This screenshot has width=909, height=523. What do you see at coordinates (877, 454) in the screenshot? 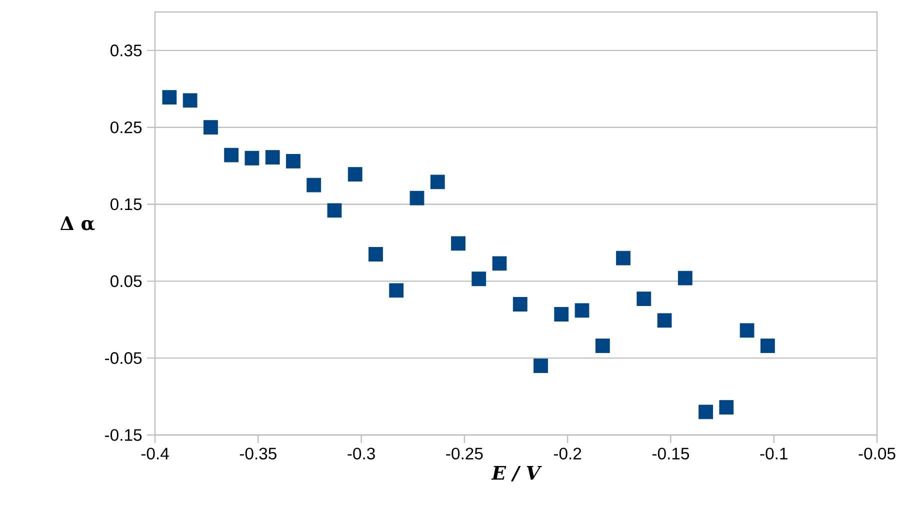
I see `x-tick-label: -0.05` at bounding box center [877, 454].